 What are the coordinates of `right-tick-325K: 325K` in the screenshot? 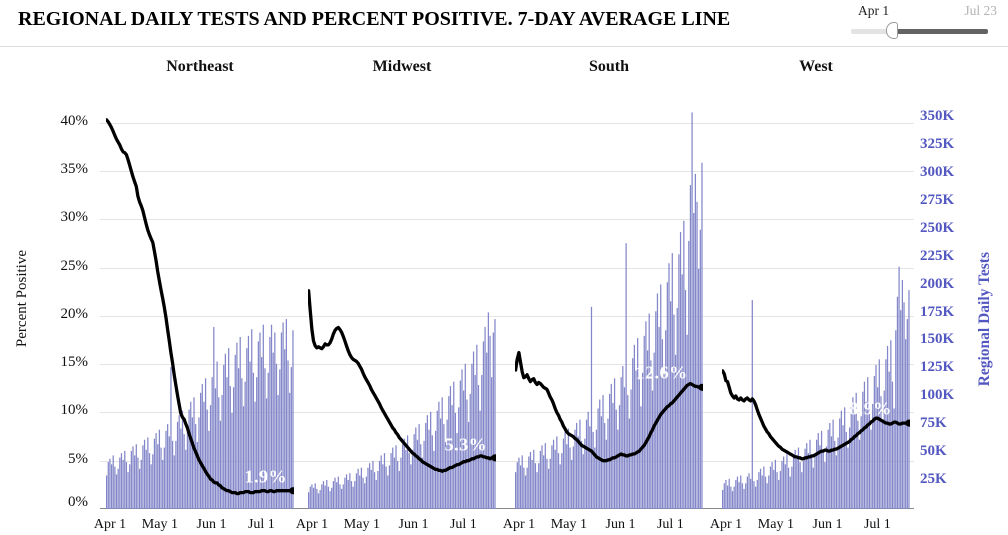 It's located at (937, 144).